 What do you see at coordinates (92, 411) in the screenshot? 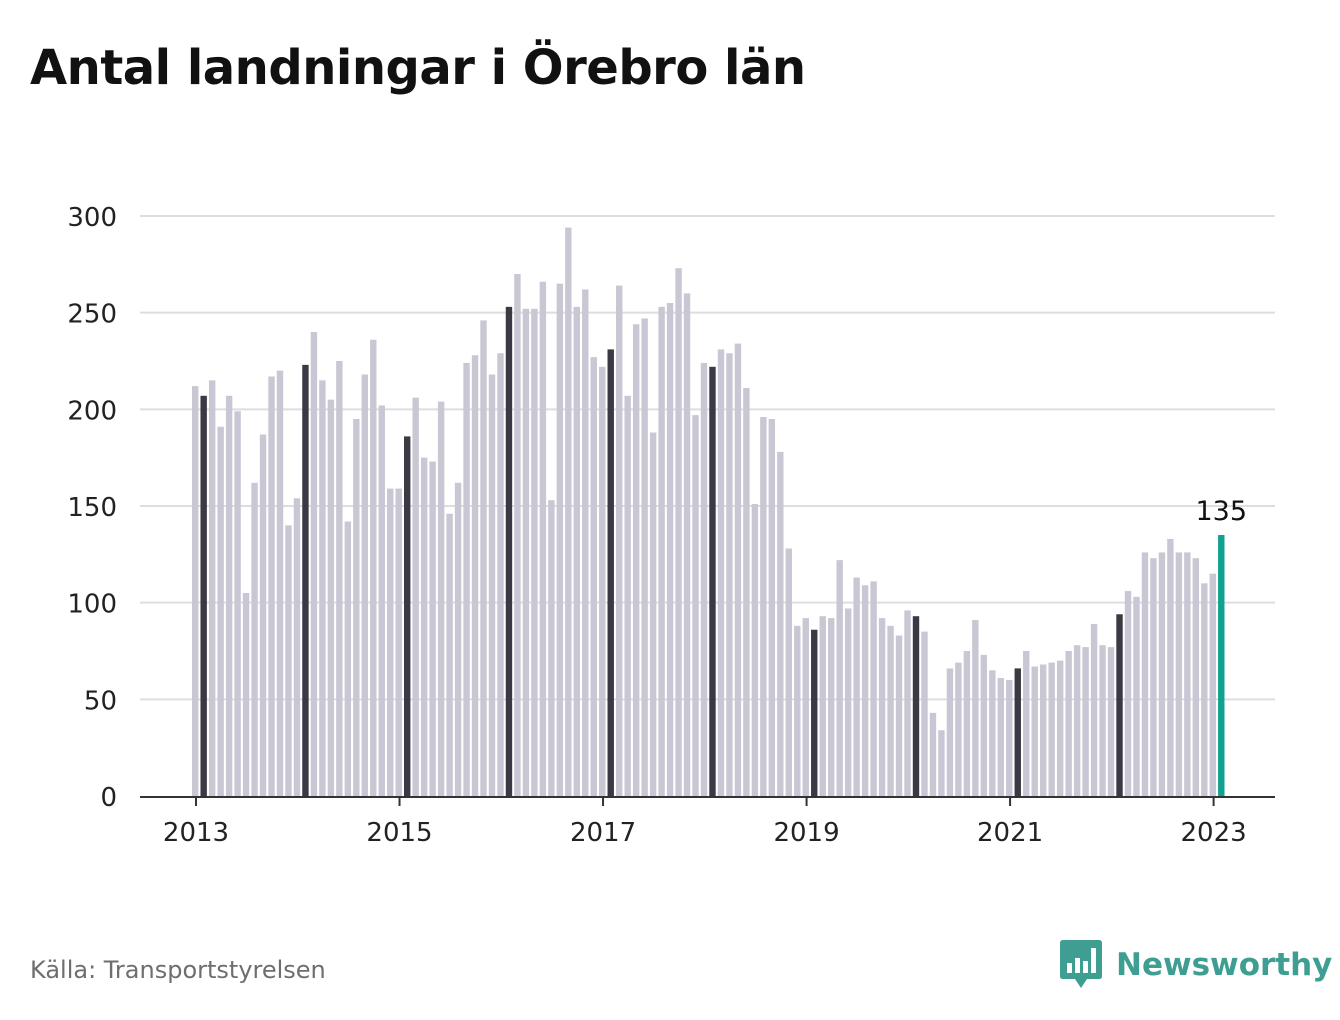
I see `y-tick-label: 200` at bounding box center [92, 411].